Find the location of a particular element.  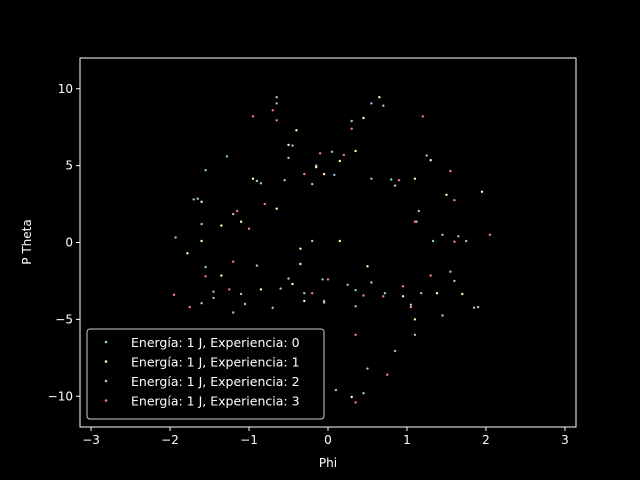

x-tick-label: 2 is located at coordinates (486, 440).